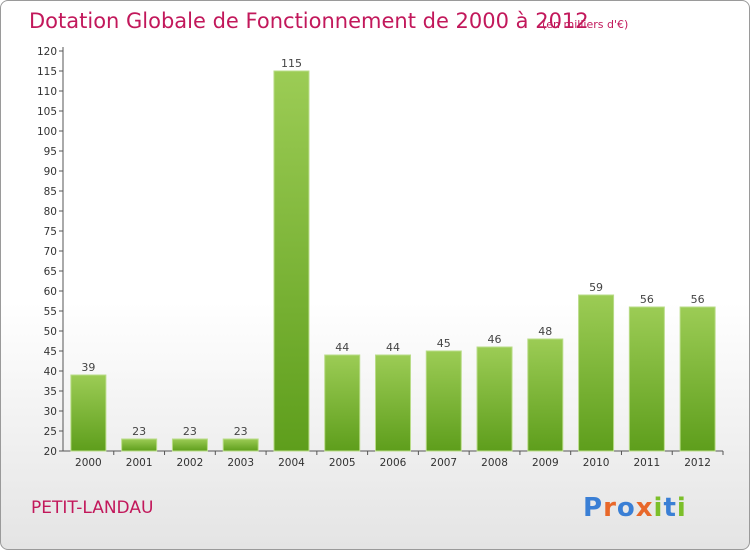 The image size is (750, 550). I want to click on bar-2000, so click(88, 413).